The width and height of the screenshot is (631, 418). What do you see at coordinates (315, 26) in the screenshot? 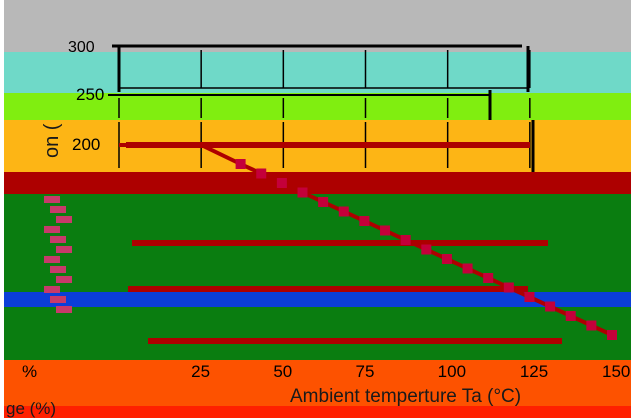
I see `band-gray` at bounding box center [315, 26].